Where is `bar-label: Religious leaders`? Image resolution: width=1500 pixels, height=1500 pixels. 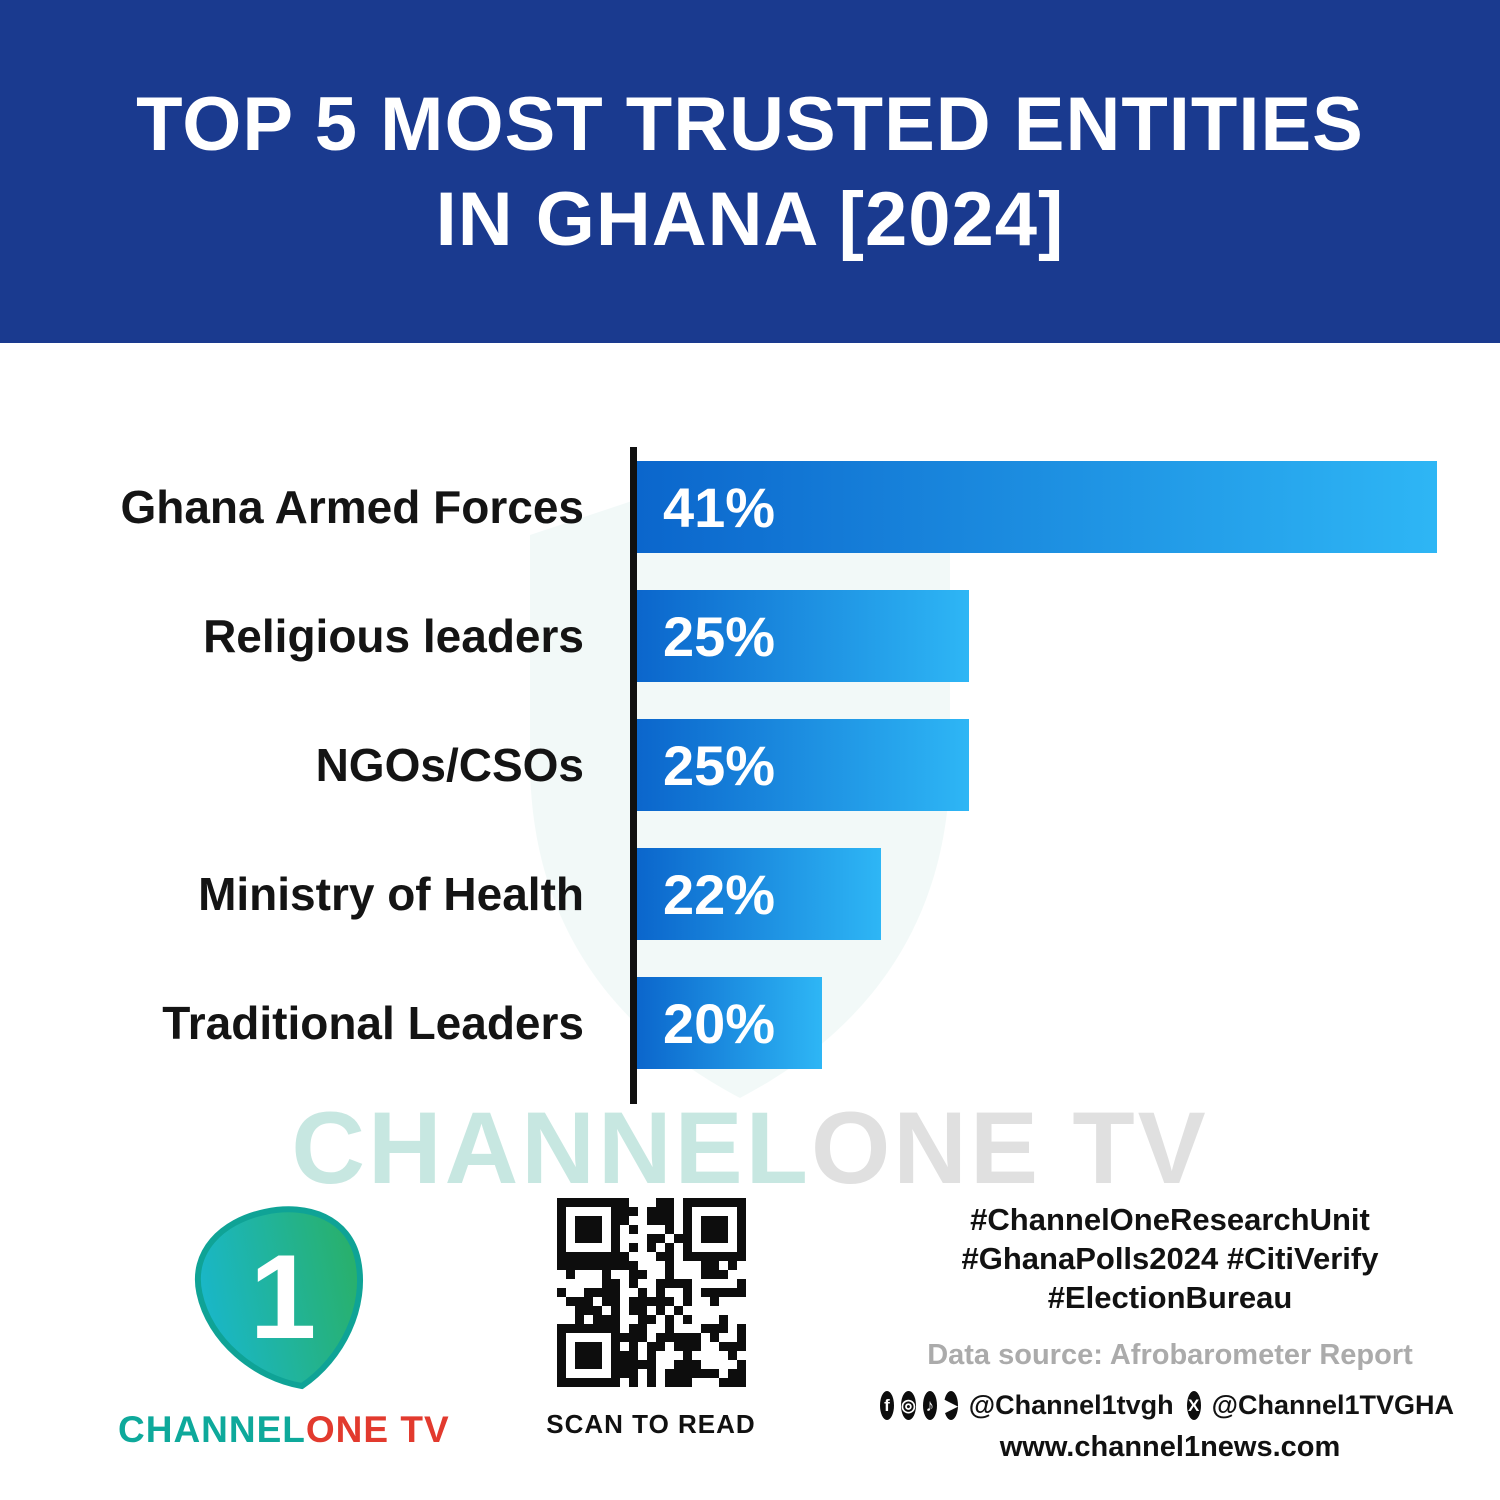 bar-label: Religious leaders is located at coordinates (393, 636).